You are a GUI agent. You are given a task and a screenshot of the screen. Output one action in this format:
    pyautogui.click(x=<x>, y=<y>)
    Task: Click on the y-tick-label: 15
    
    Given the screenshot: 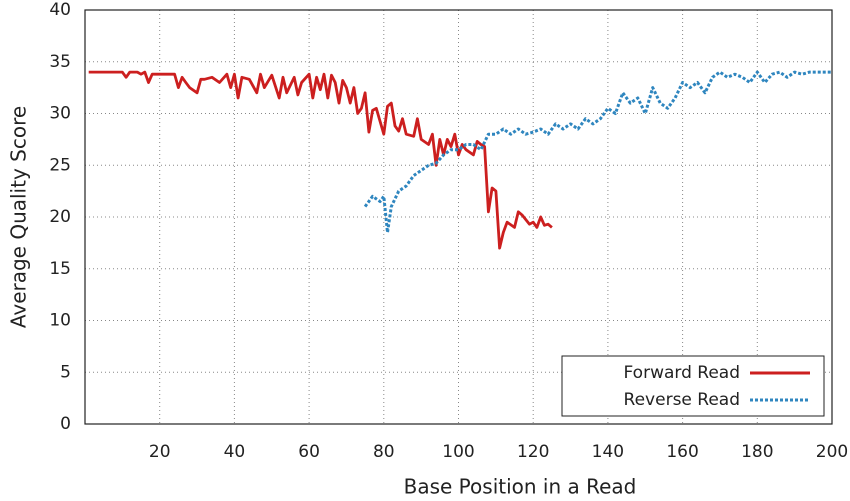 What is the action you would take?
    pyautogui.click(x=60, y=269)
    